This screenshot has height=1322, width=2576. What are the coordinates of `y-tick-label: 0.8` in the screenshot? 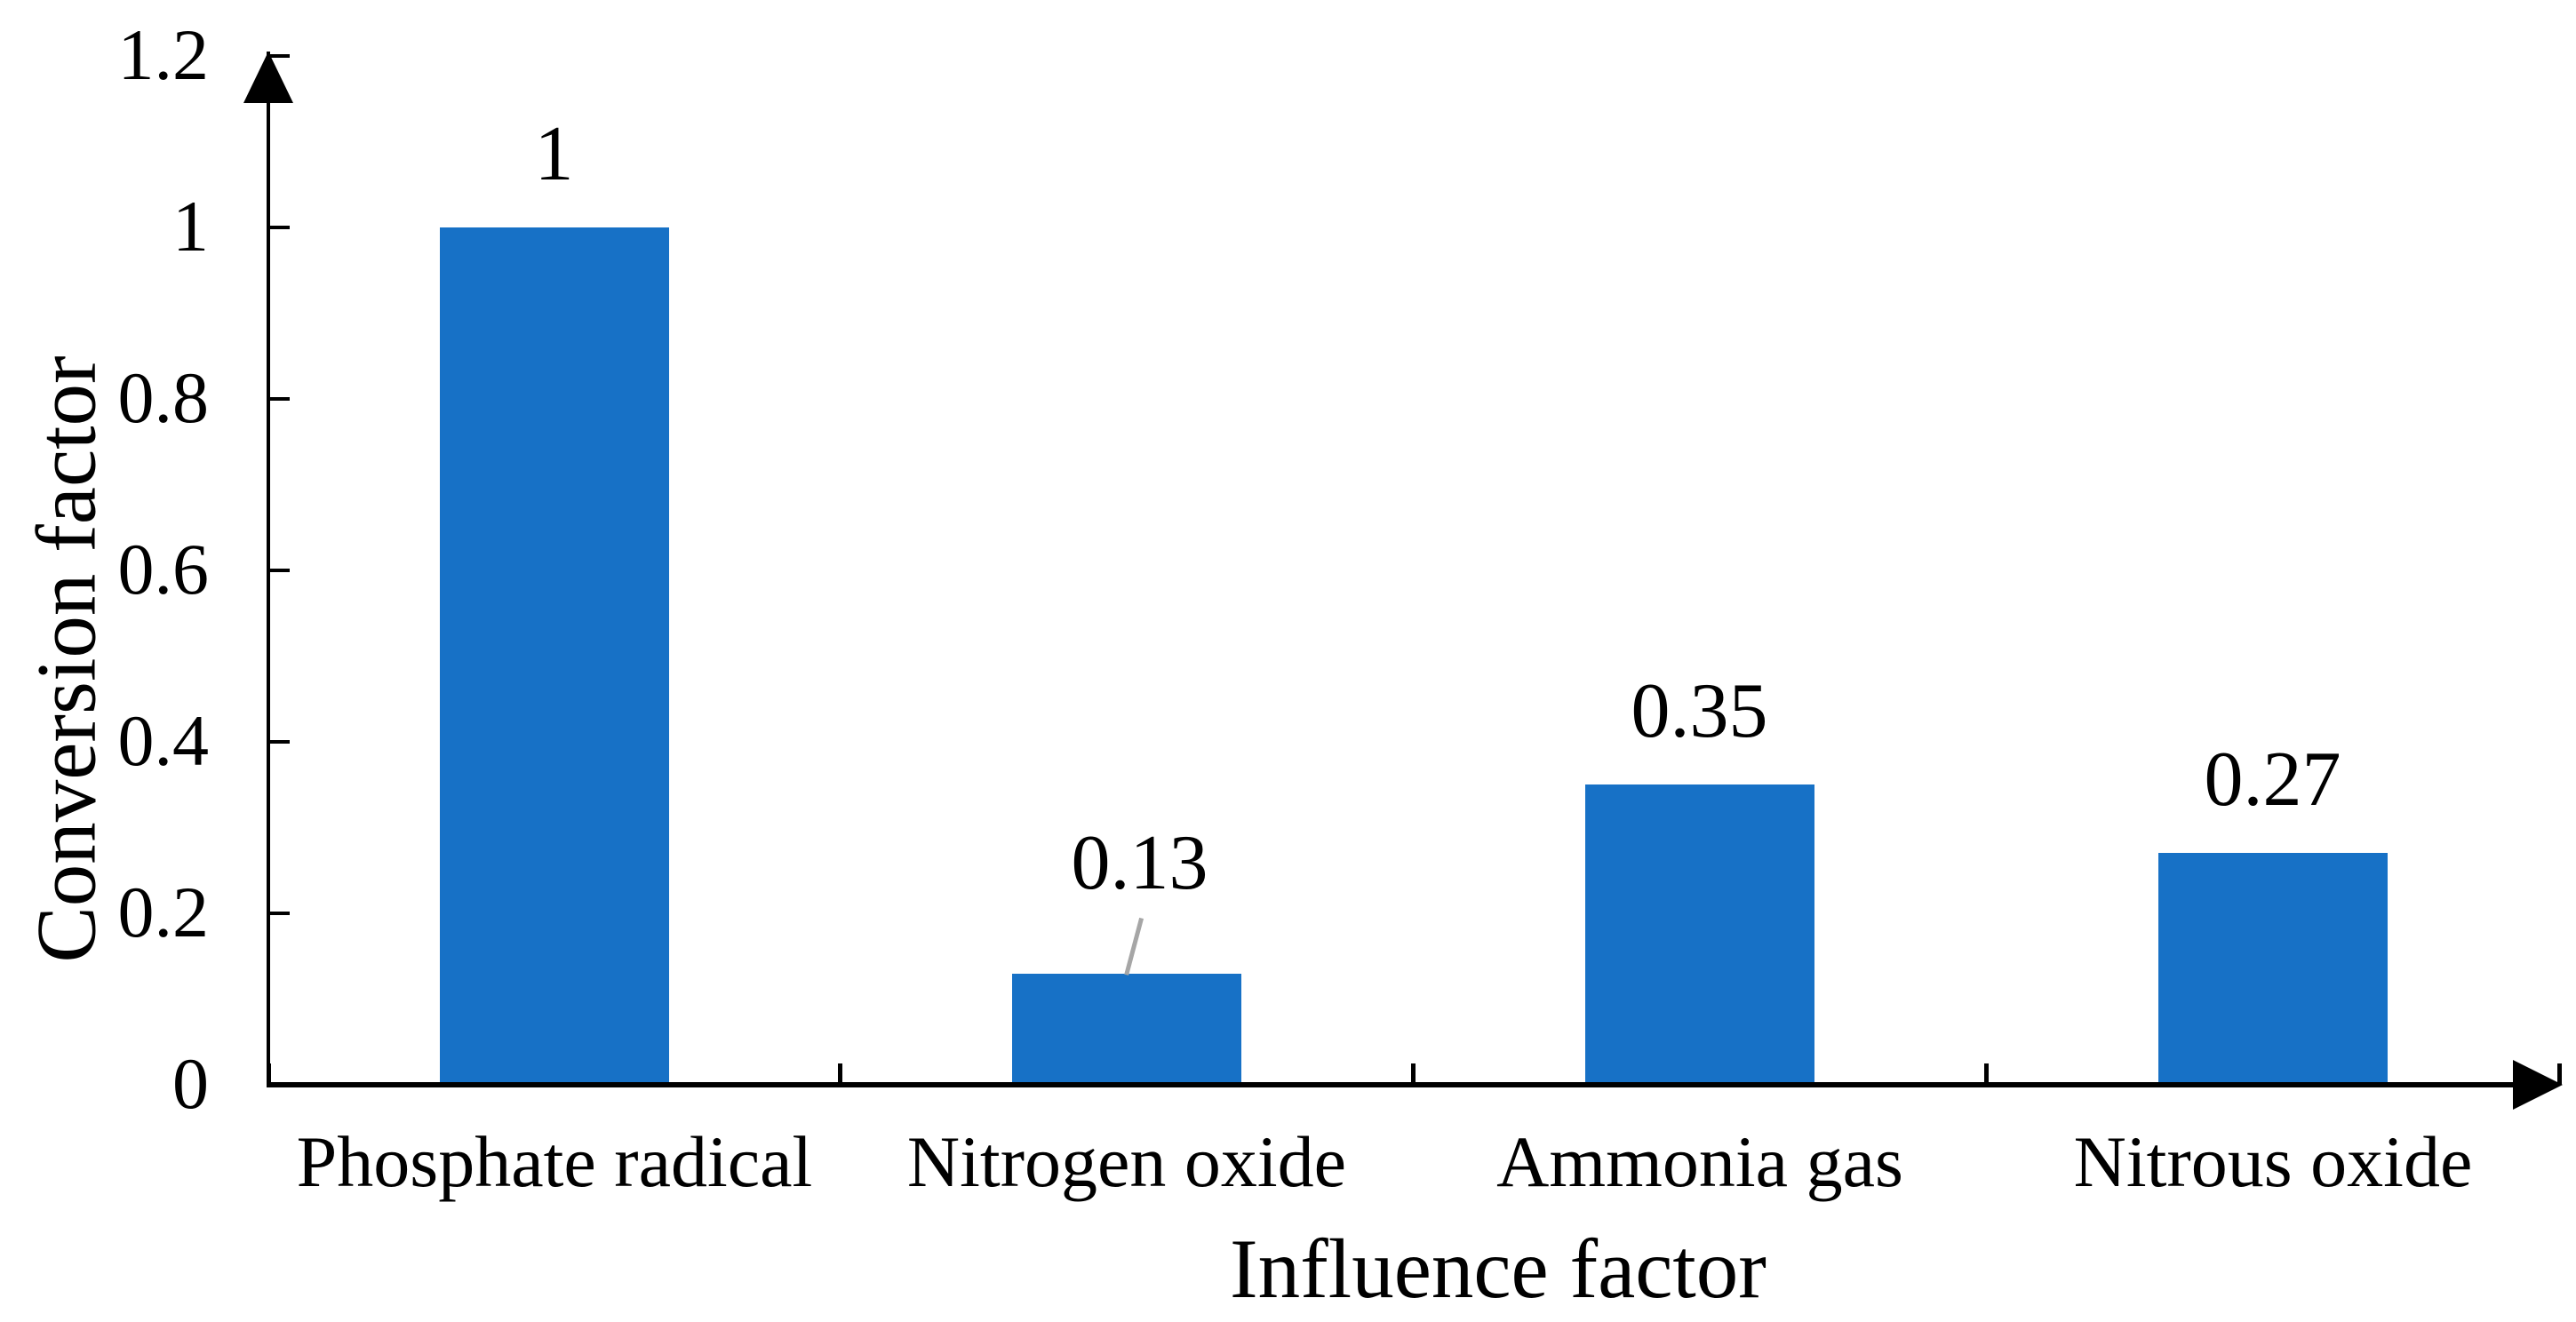 It's located at (164, 397).